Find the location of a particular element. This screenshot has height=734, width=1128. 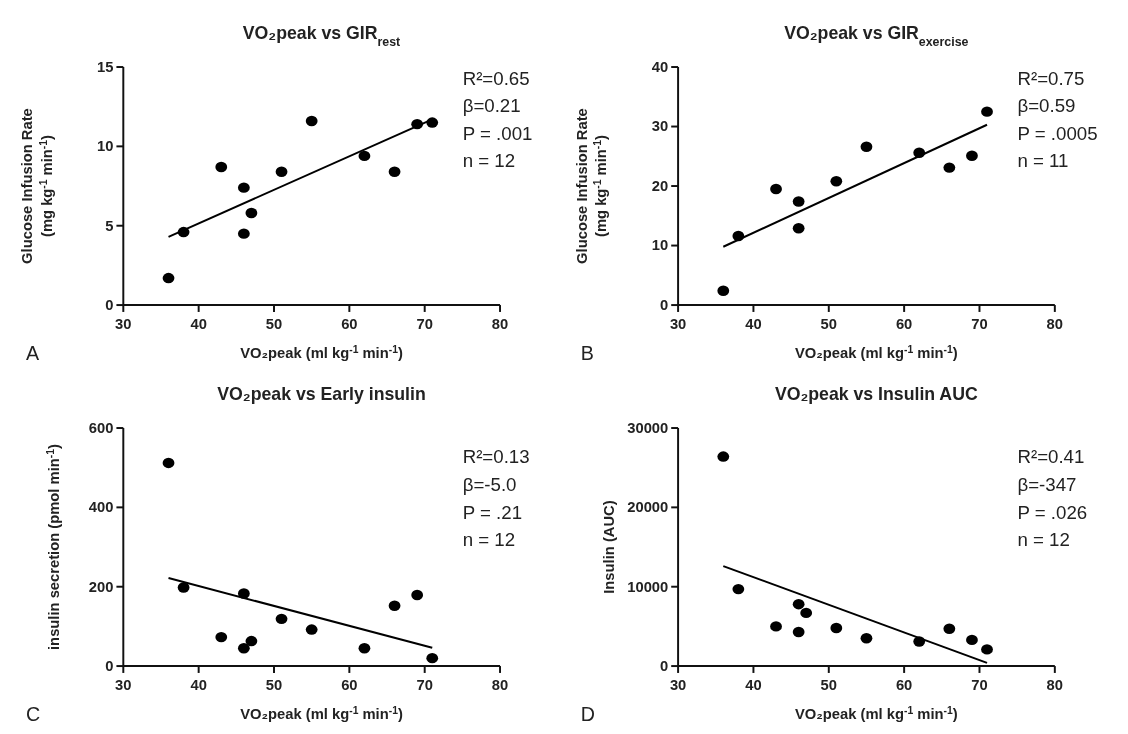

annotation: P = .21 is located at coordinates (492, 512).